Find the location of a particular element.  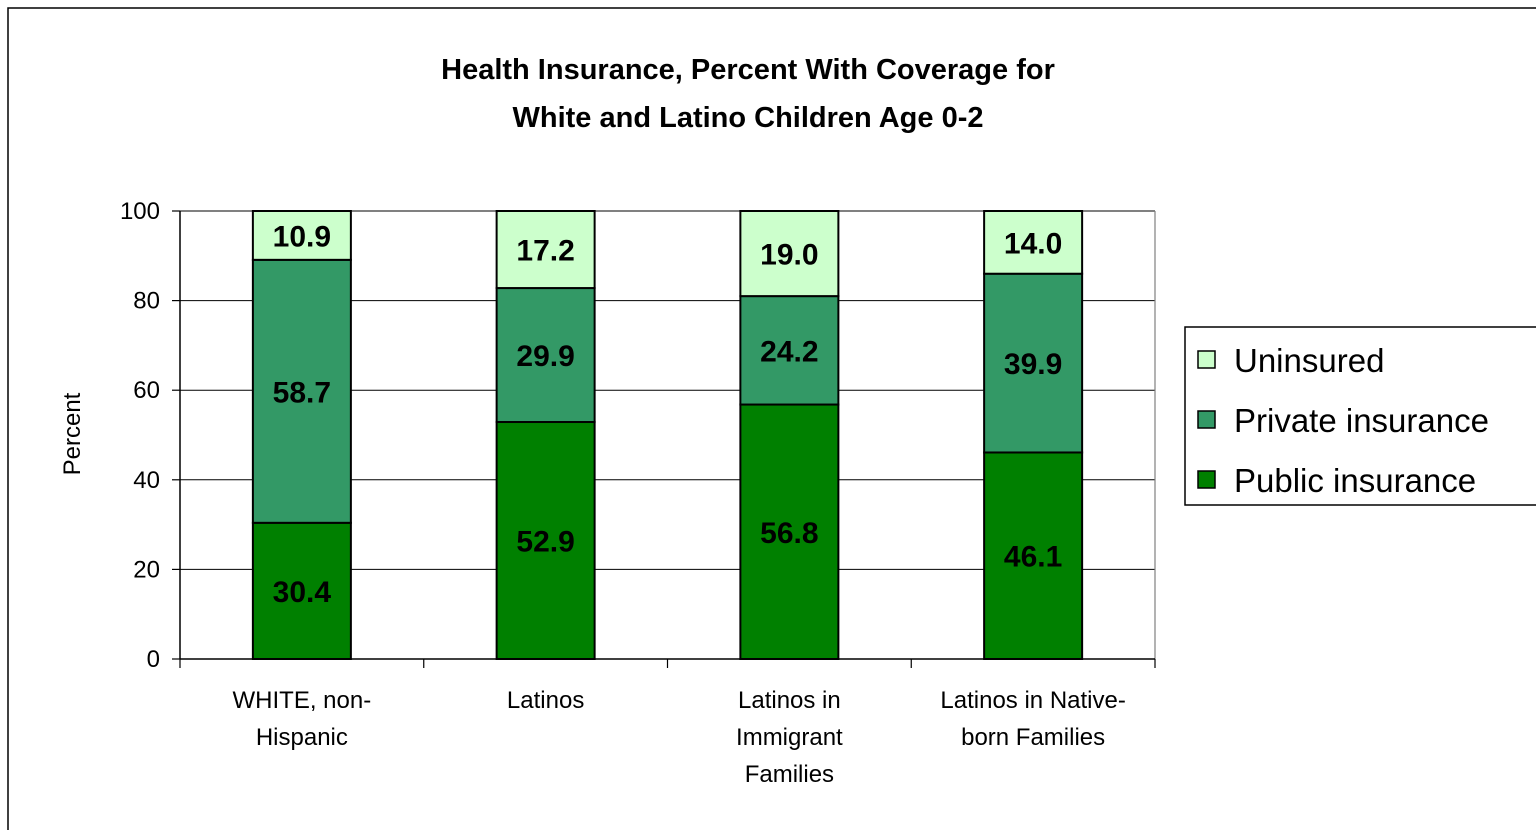

x-tick-label: Immigrant is located at coordinates (789, 737).